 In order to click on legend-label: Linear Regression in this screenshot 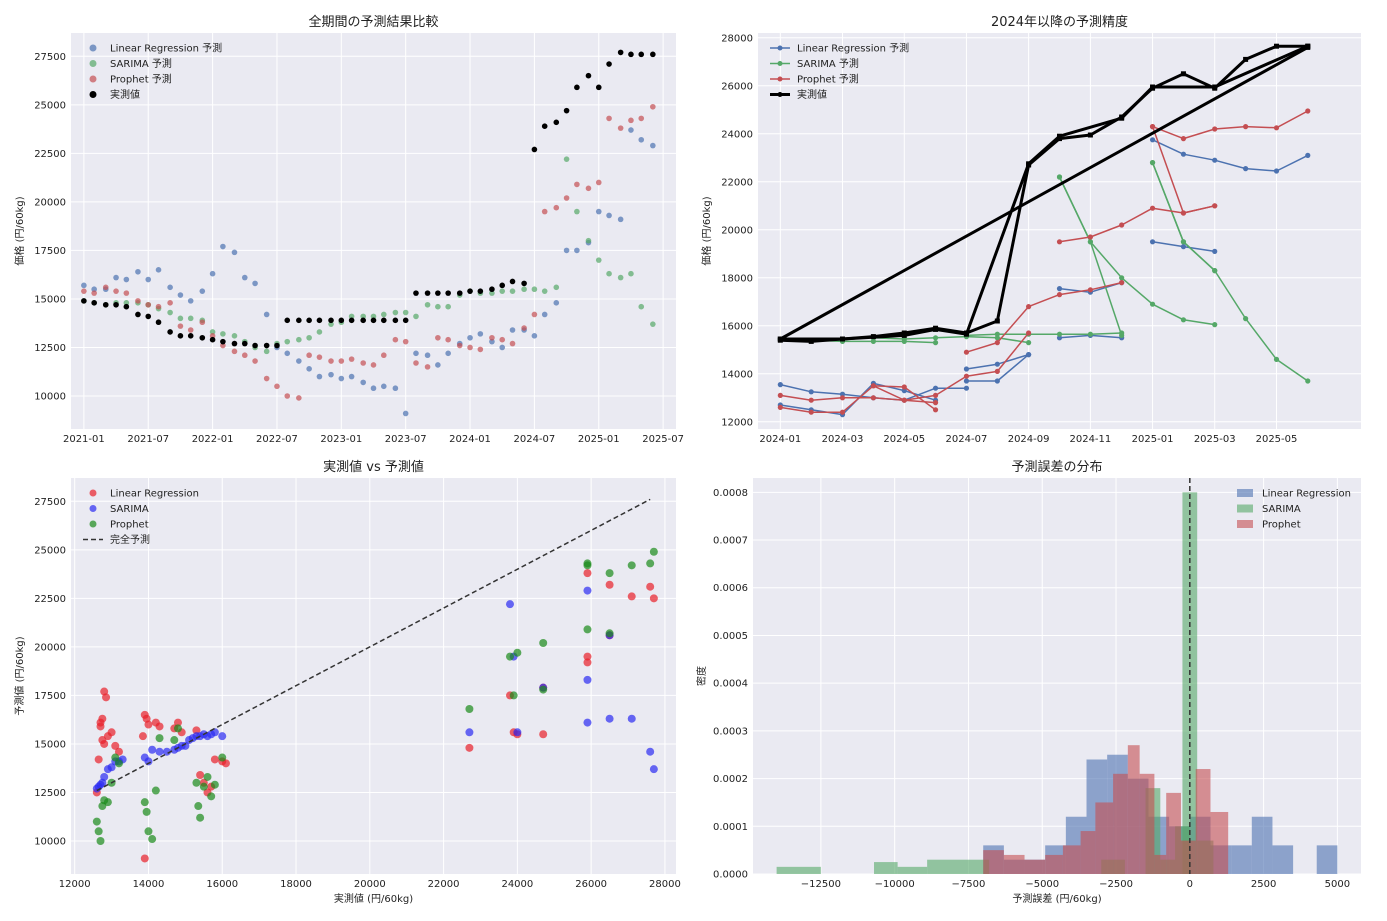, I will do `click(1306, 494)`.